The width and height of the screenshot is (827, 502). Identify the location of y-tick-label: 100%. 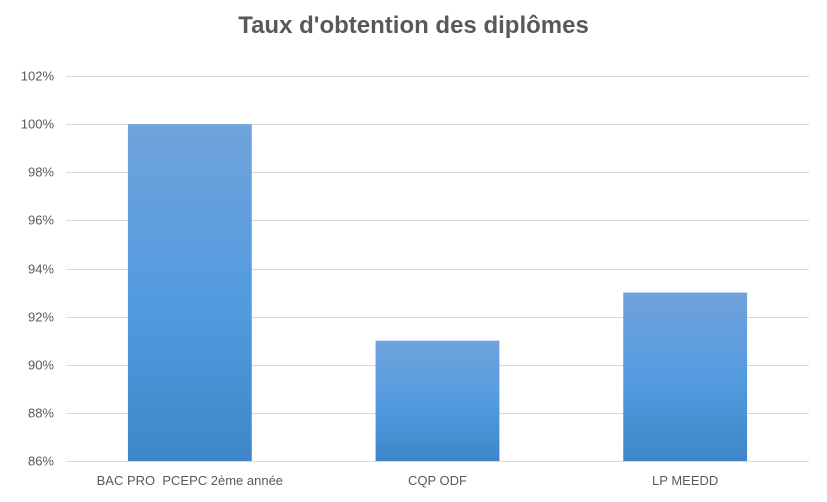
(38, 124).